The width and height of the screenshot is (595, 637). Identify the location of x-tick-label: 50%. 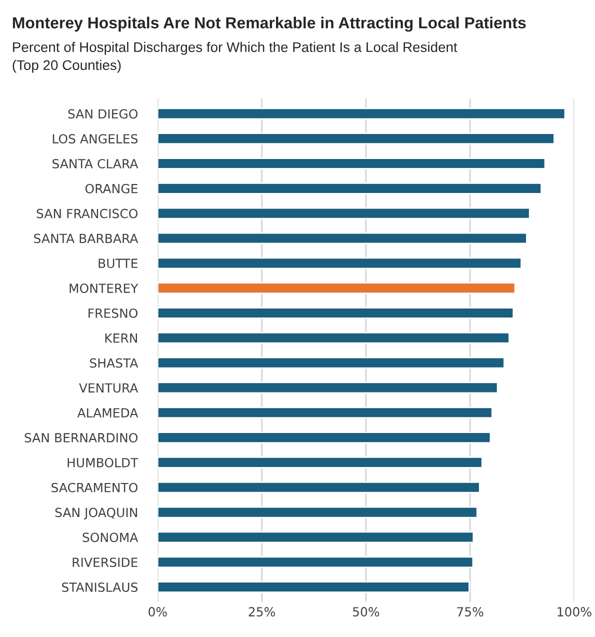
(366, 611).